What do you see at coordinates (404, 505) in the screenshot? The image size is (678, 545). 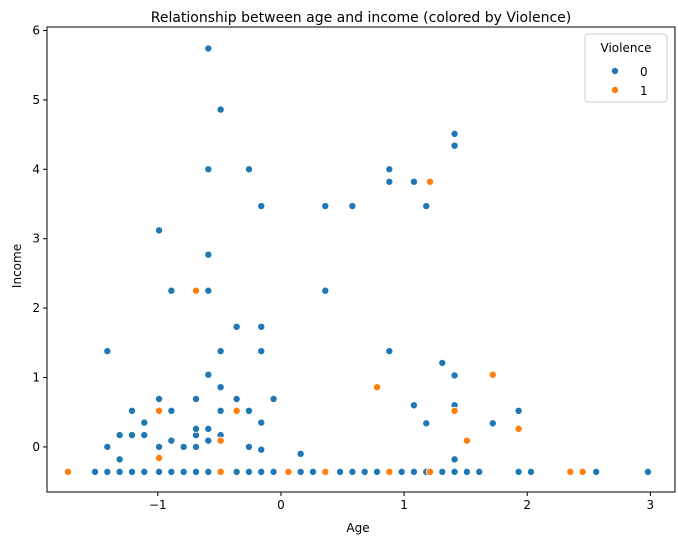 I see `x-tick-label: 1` at bounding box center [404, 505].